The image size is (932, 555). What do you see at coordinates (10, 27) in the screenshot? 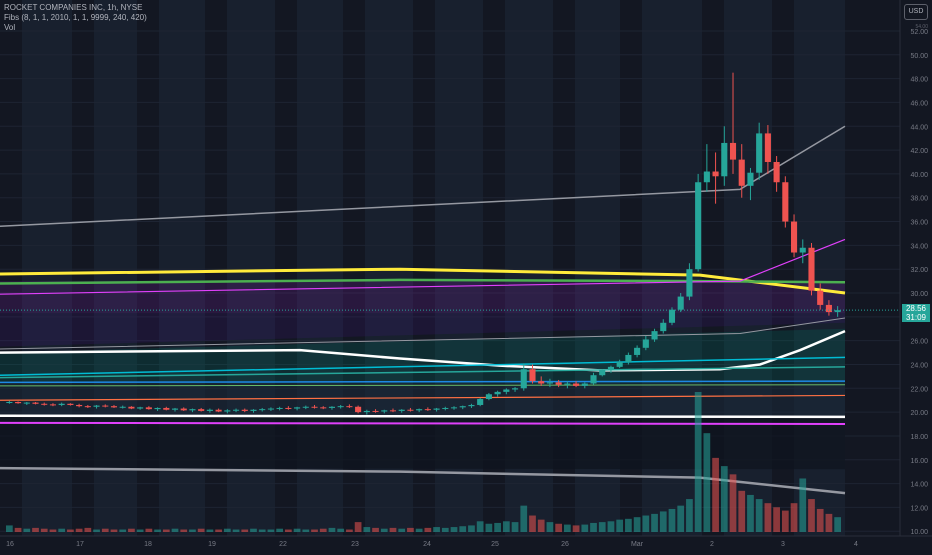
I see `legend-volume-indicator: Vol` at bounding box center [10, 27].